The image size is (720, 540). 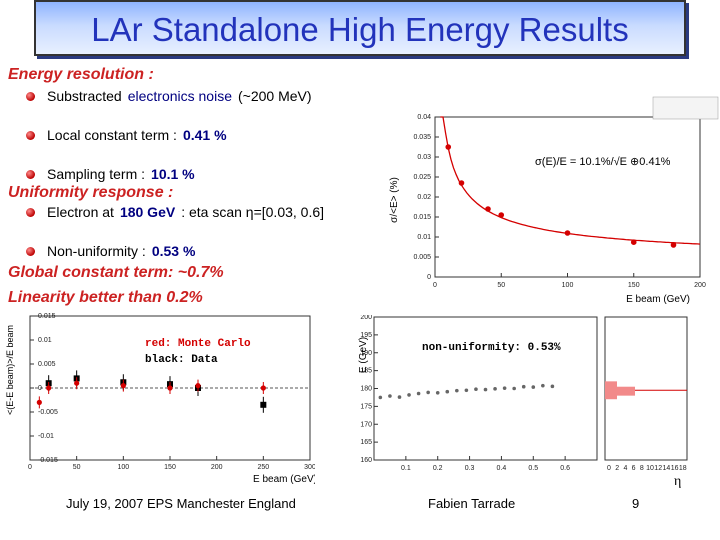 I want to click on y-tick-label: 170, so click(x=366, y=424).